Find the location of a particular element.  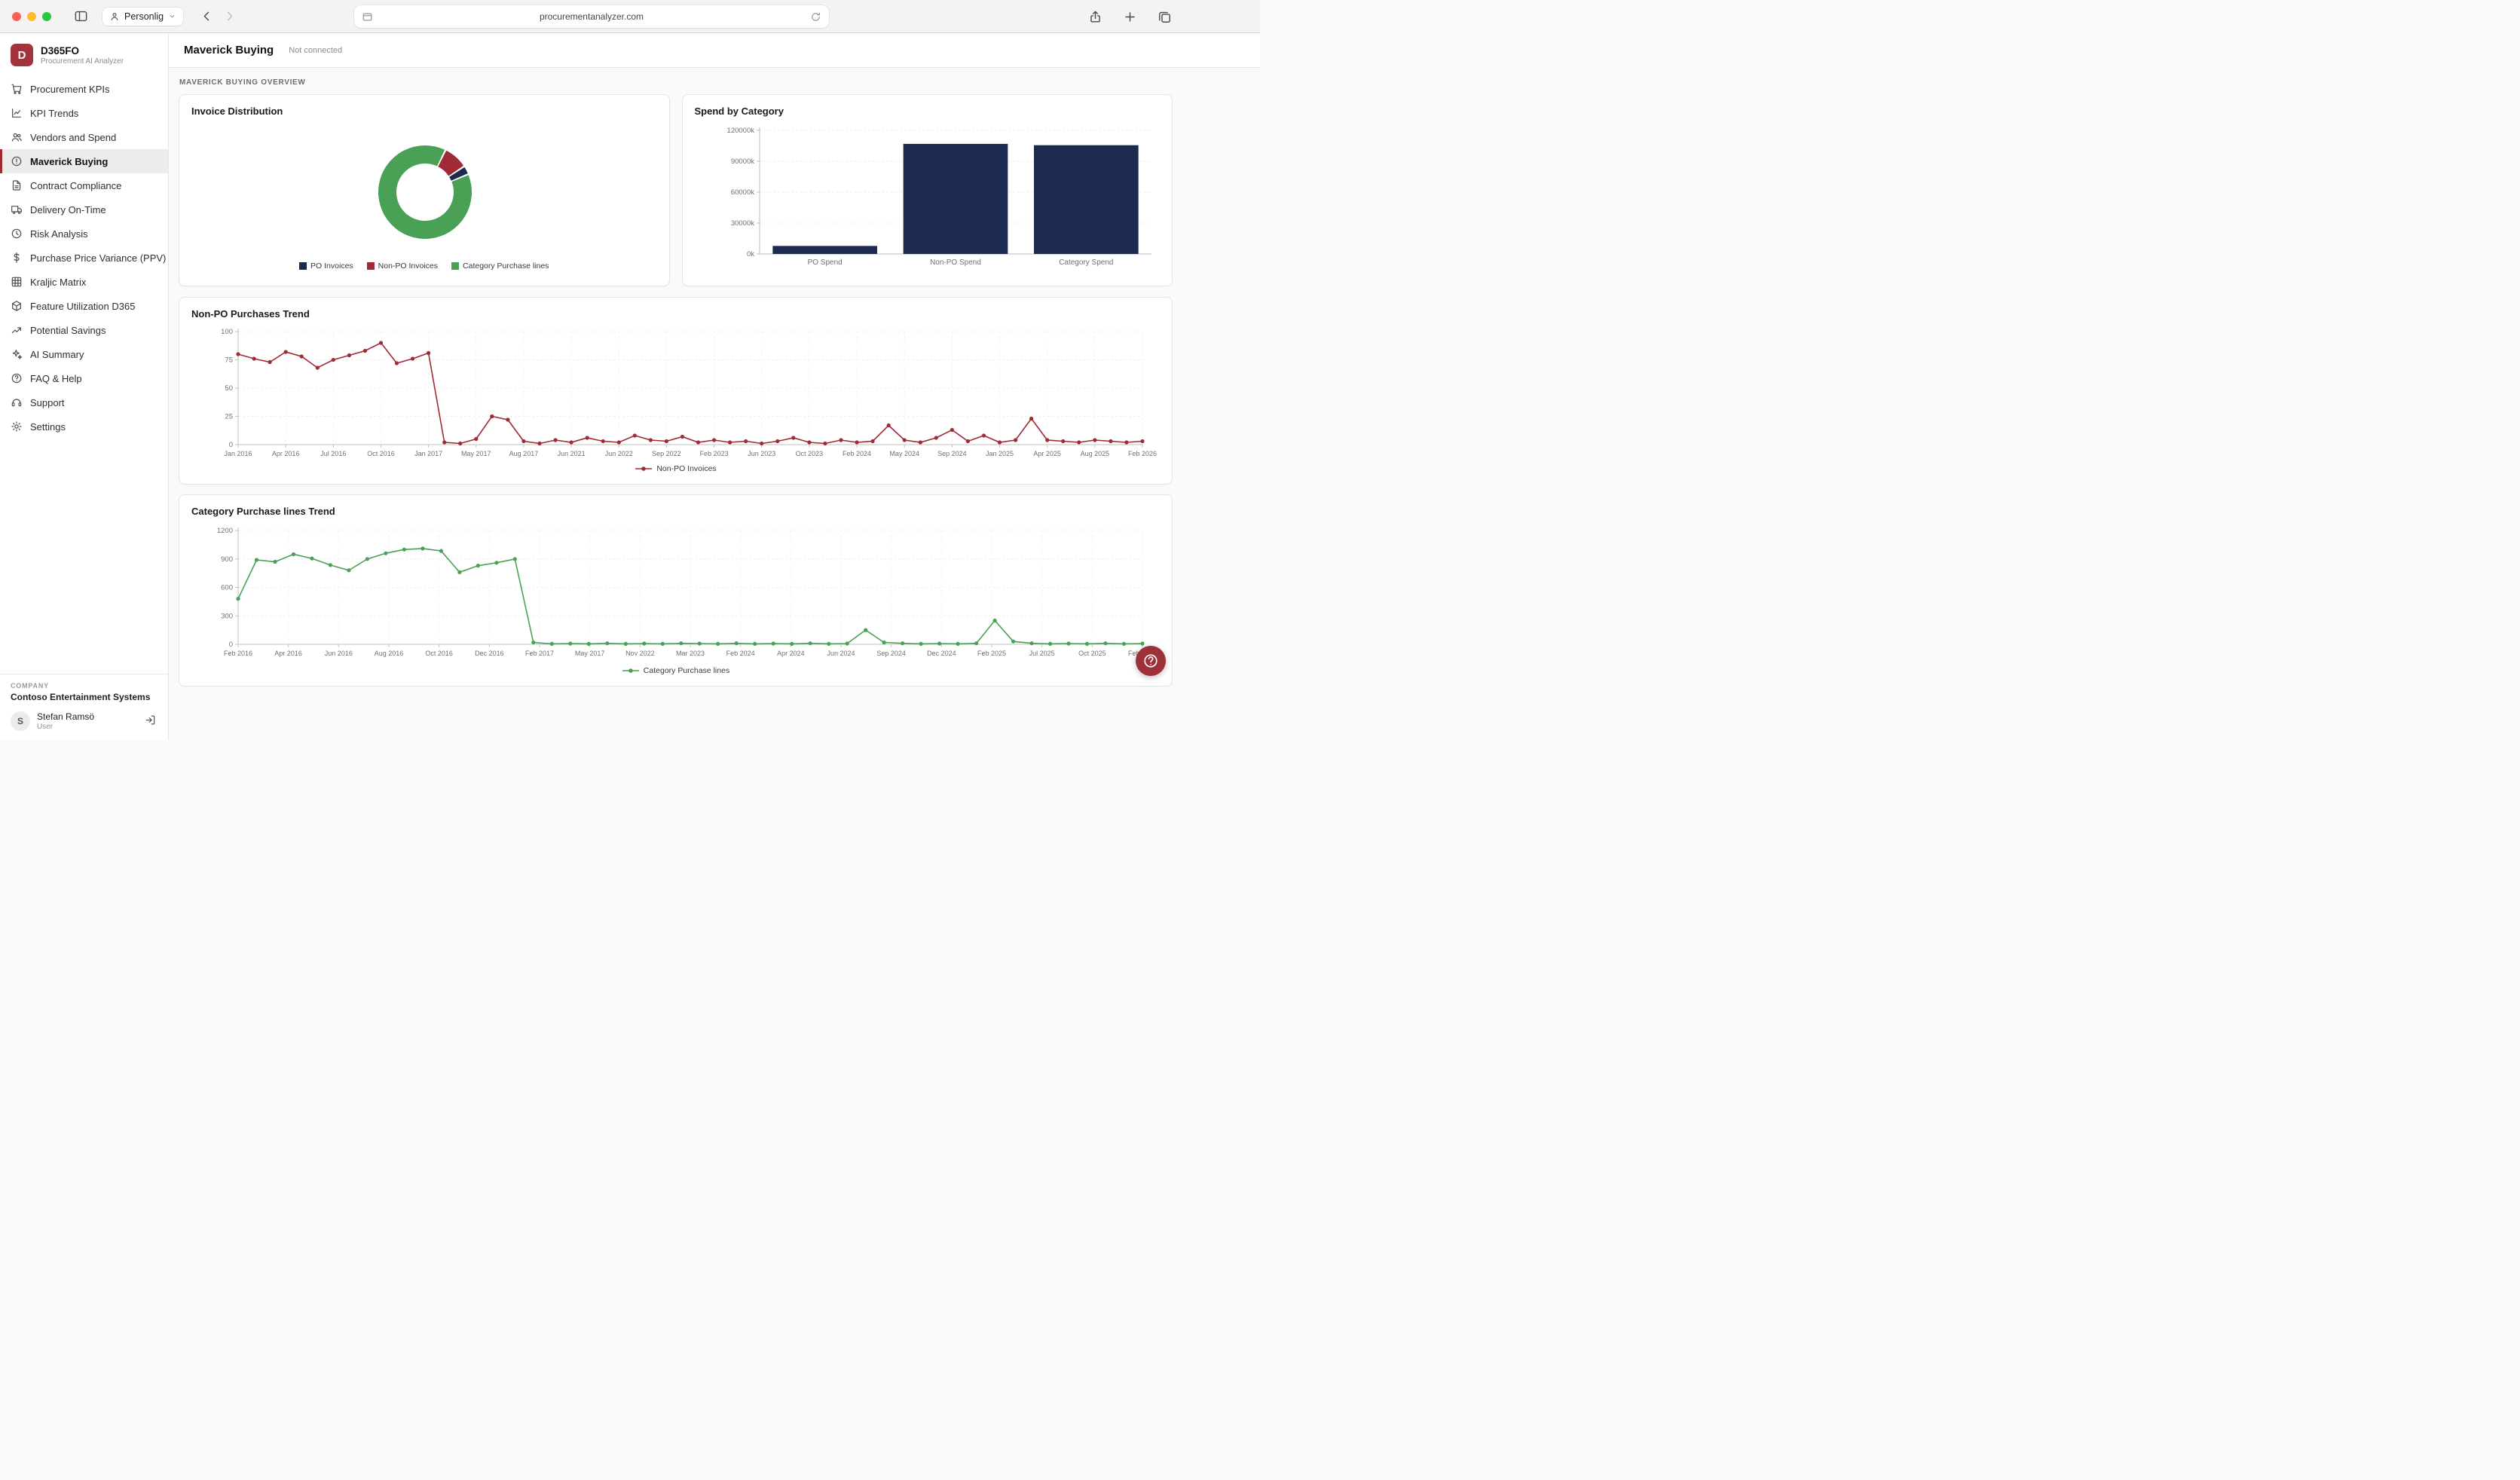

sidebar-item-feature-utilization-d365: Feature Utilization D365 is located at coordinates (84, 306).